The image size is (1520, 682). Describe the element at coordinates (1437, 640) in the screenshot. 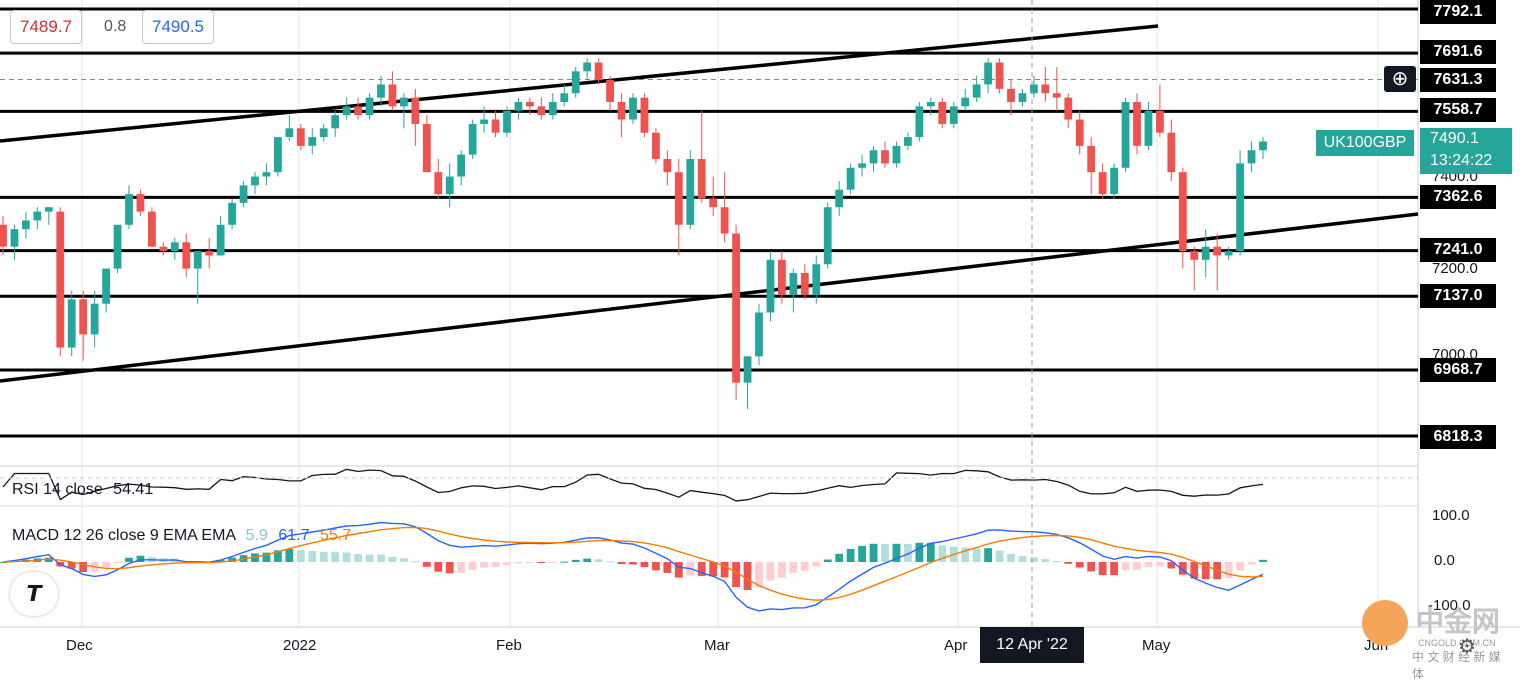

I see `watermark: 中金网 CNGOLD.COM.CN 中 文 财 经 新 媒 体` at that location.